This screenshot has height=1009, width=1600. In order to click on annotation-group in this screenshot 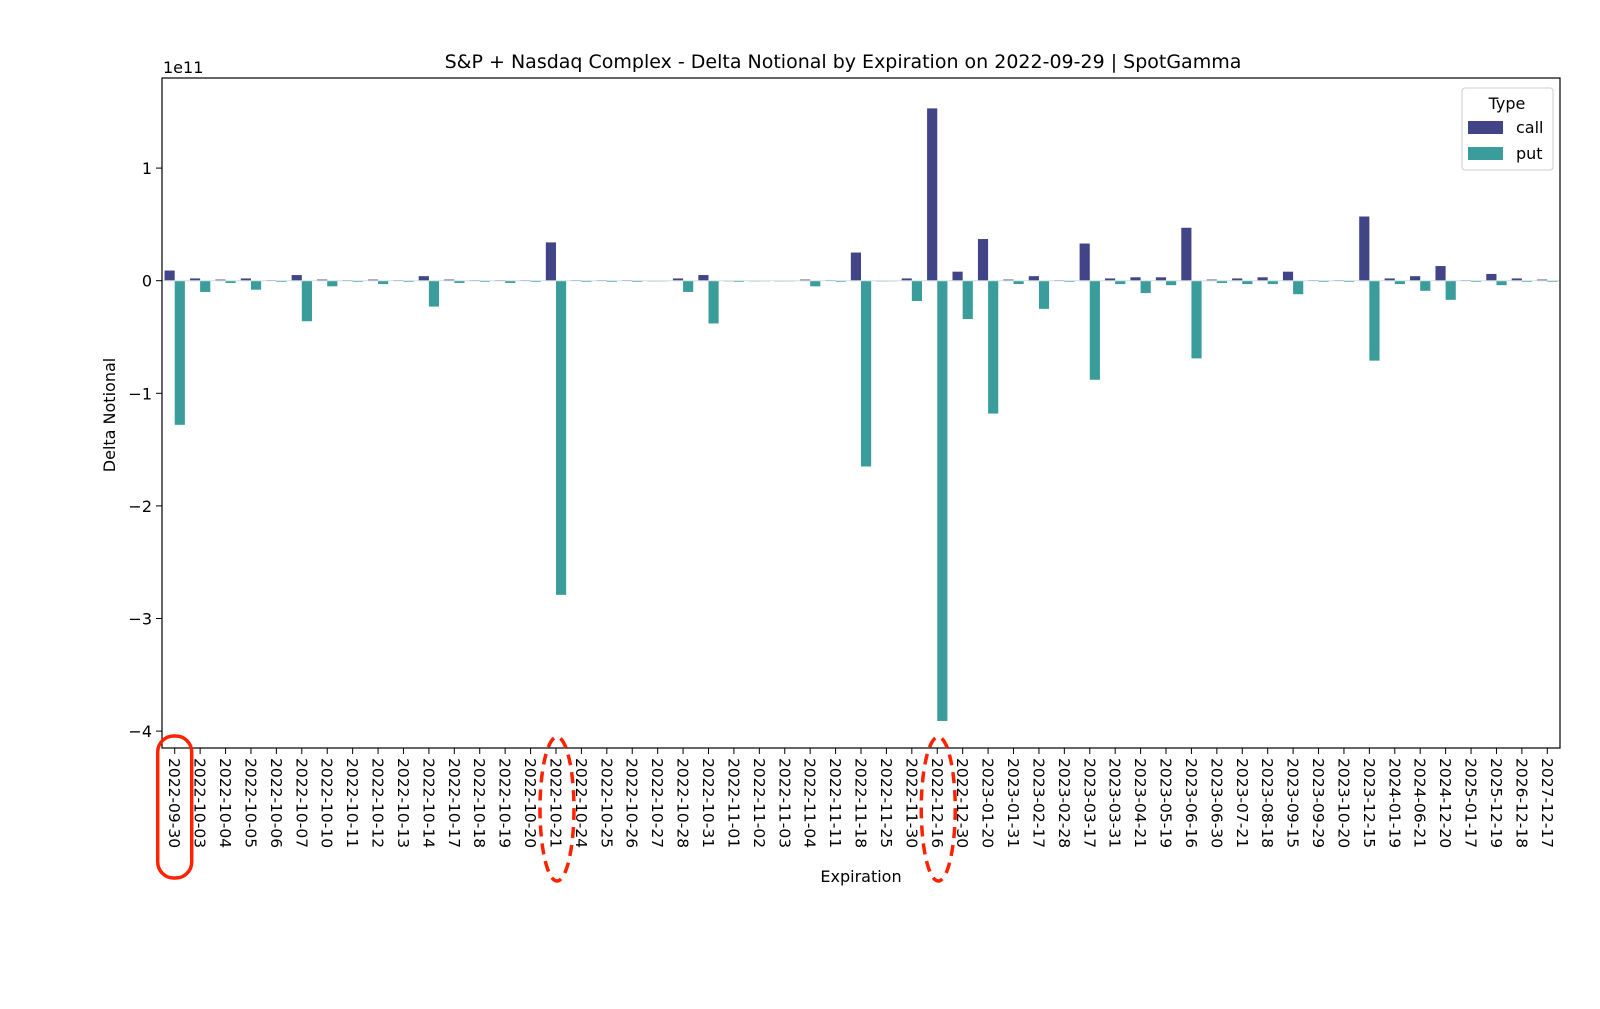, I will do `click(556, 808)`.